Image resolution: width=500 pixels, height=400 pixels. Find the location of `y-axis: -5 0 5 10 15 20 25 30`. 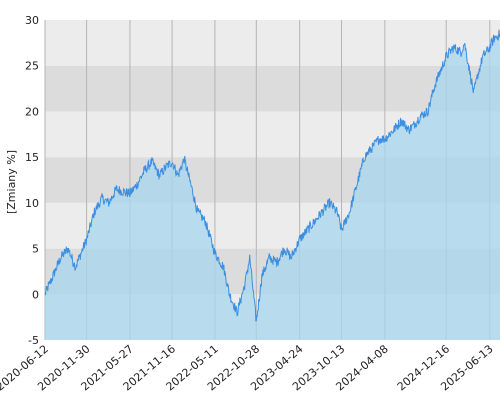

y-axis: -5 0 5 10 15 20 25 30 is located at coordinates (32, 180).